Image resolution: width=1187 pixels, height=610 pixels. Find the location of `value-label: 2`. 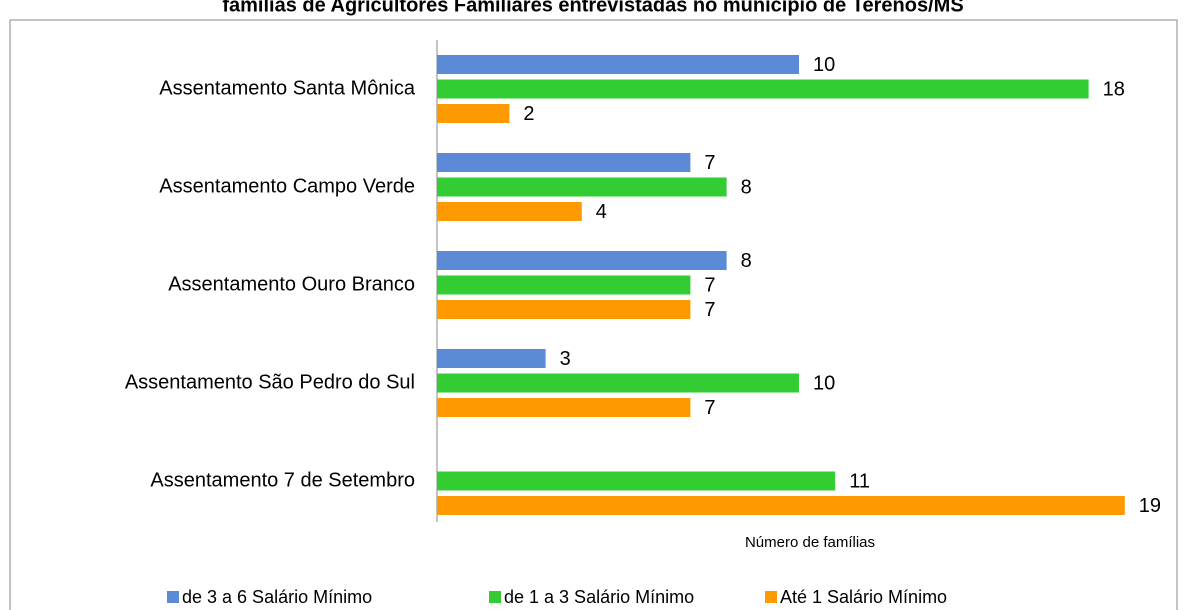

value-label: 2 is located at coordinates (528, 114).